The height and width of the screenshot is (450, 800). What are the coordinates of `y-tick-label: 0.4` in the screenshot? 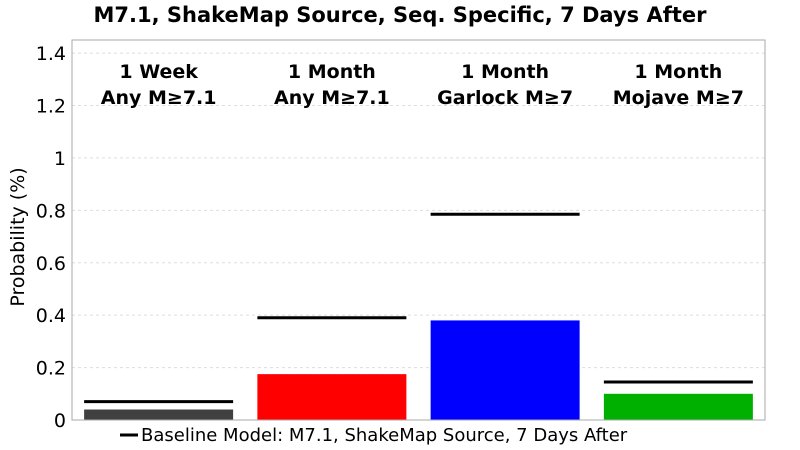 It's located at (51, 316).